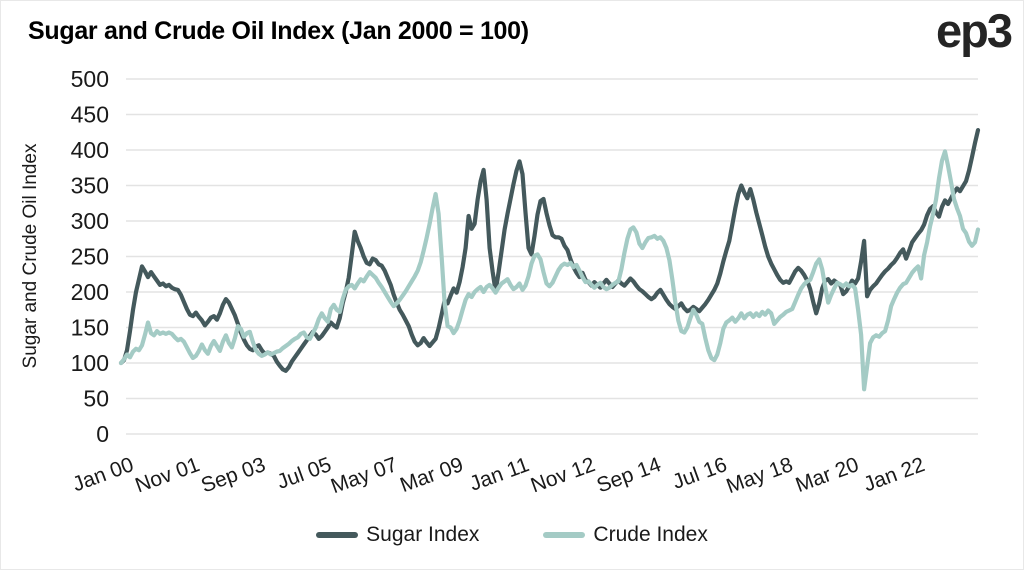 Image resolution: width=1024 pixels, height=571 pixels. Describe the element at coordinates (90, 257) in the screenshot. I see `y-tick-label: 250` at that location.